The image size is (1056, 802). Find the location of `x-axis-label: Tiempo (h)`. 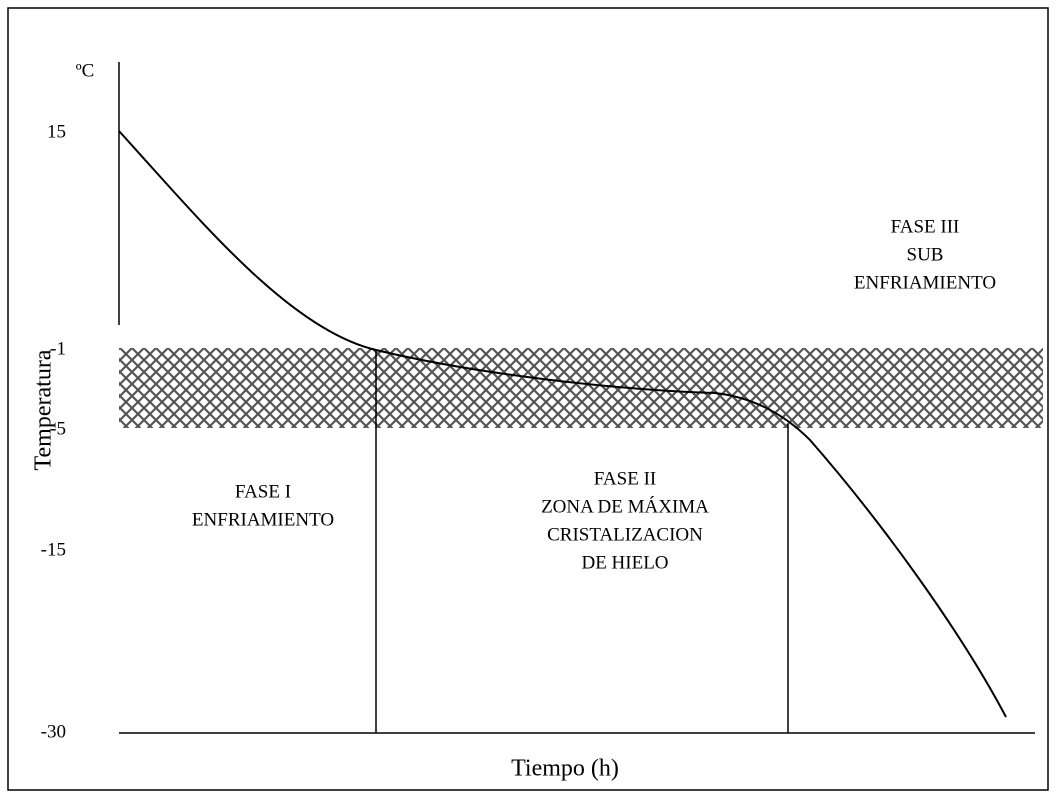

x-axis-label: Tiempo (h) is located at coordinates (565, 769).